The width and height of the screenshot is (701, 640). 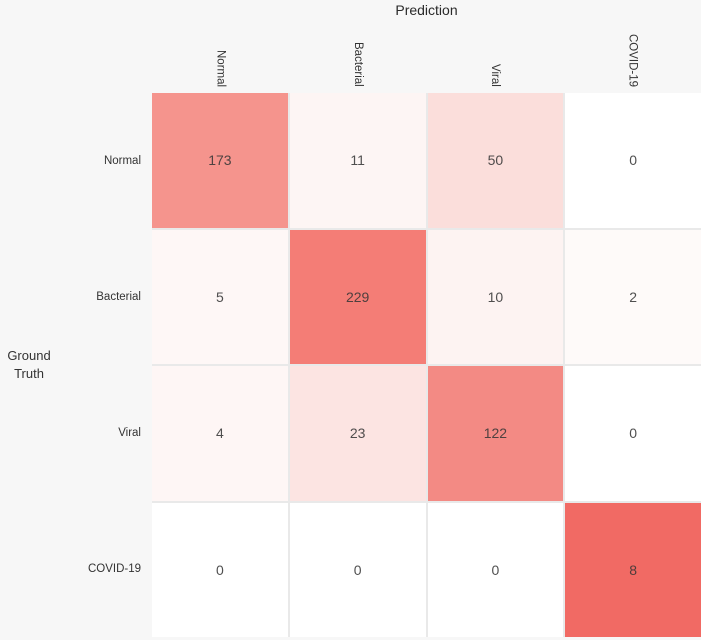 What do you see at coordinates (114, 569) in the screenshot?
I see `y-tick-label-covid19: COVID-19` at bounding box center [114, 569].